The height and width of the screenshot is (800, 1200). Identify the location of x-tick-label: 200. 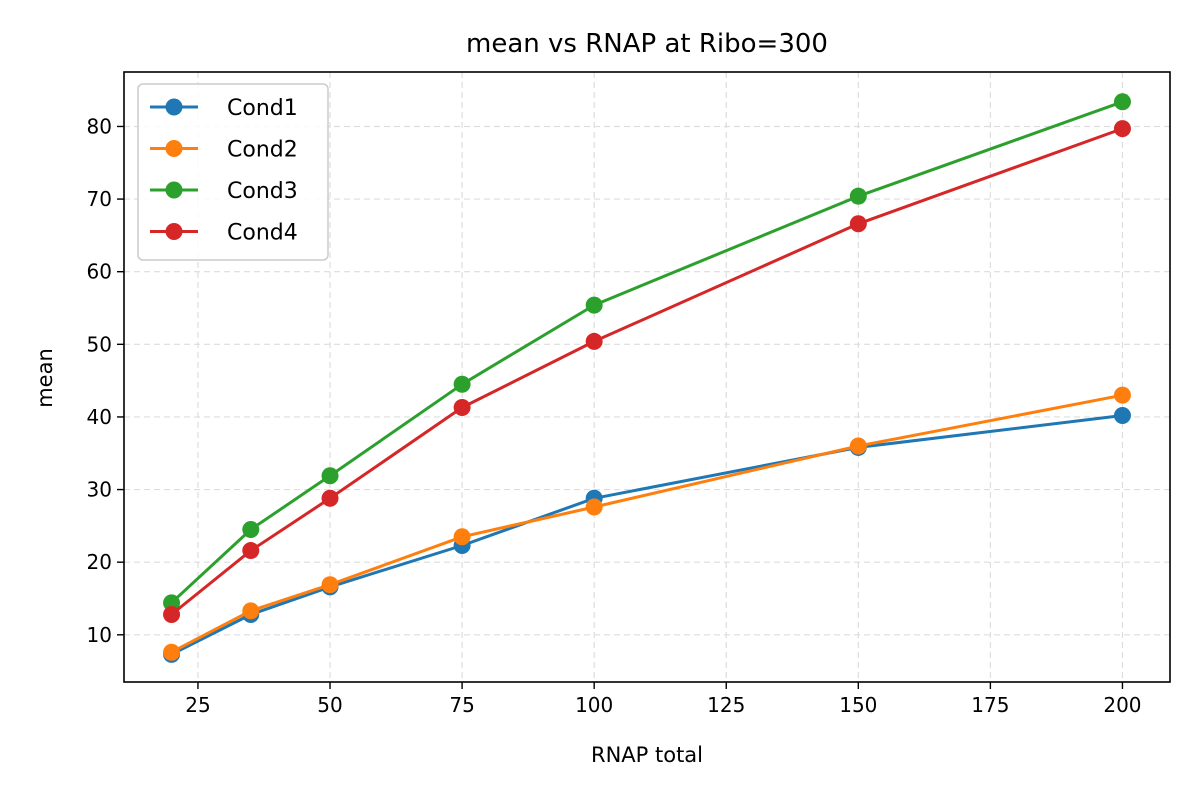
(1122, 705).